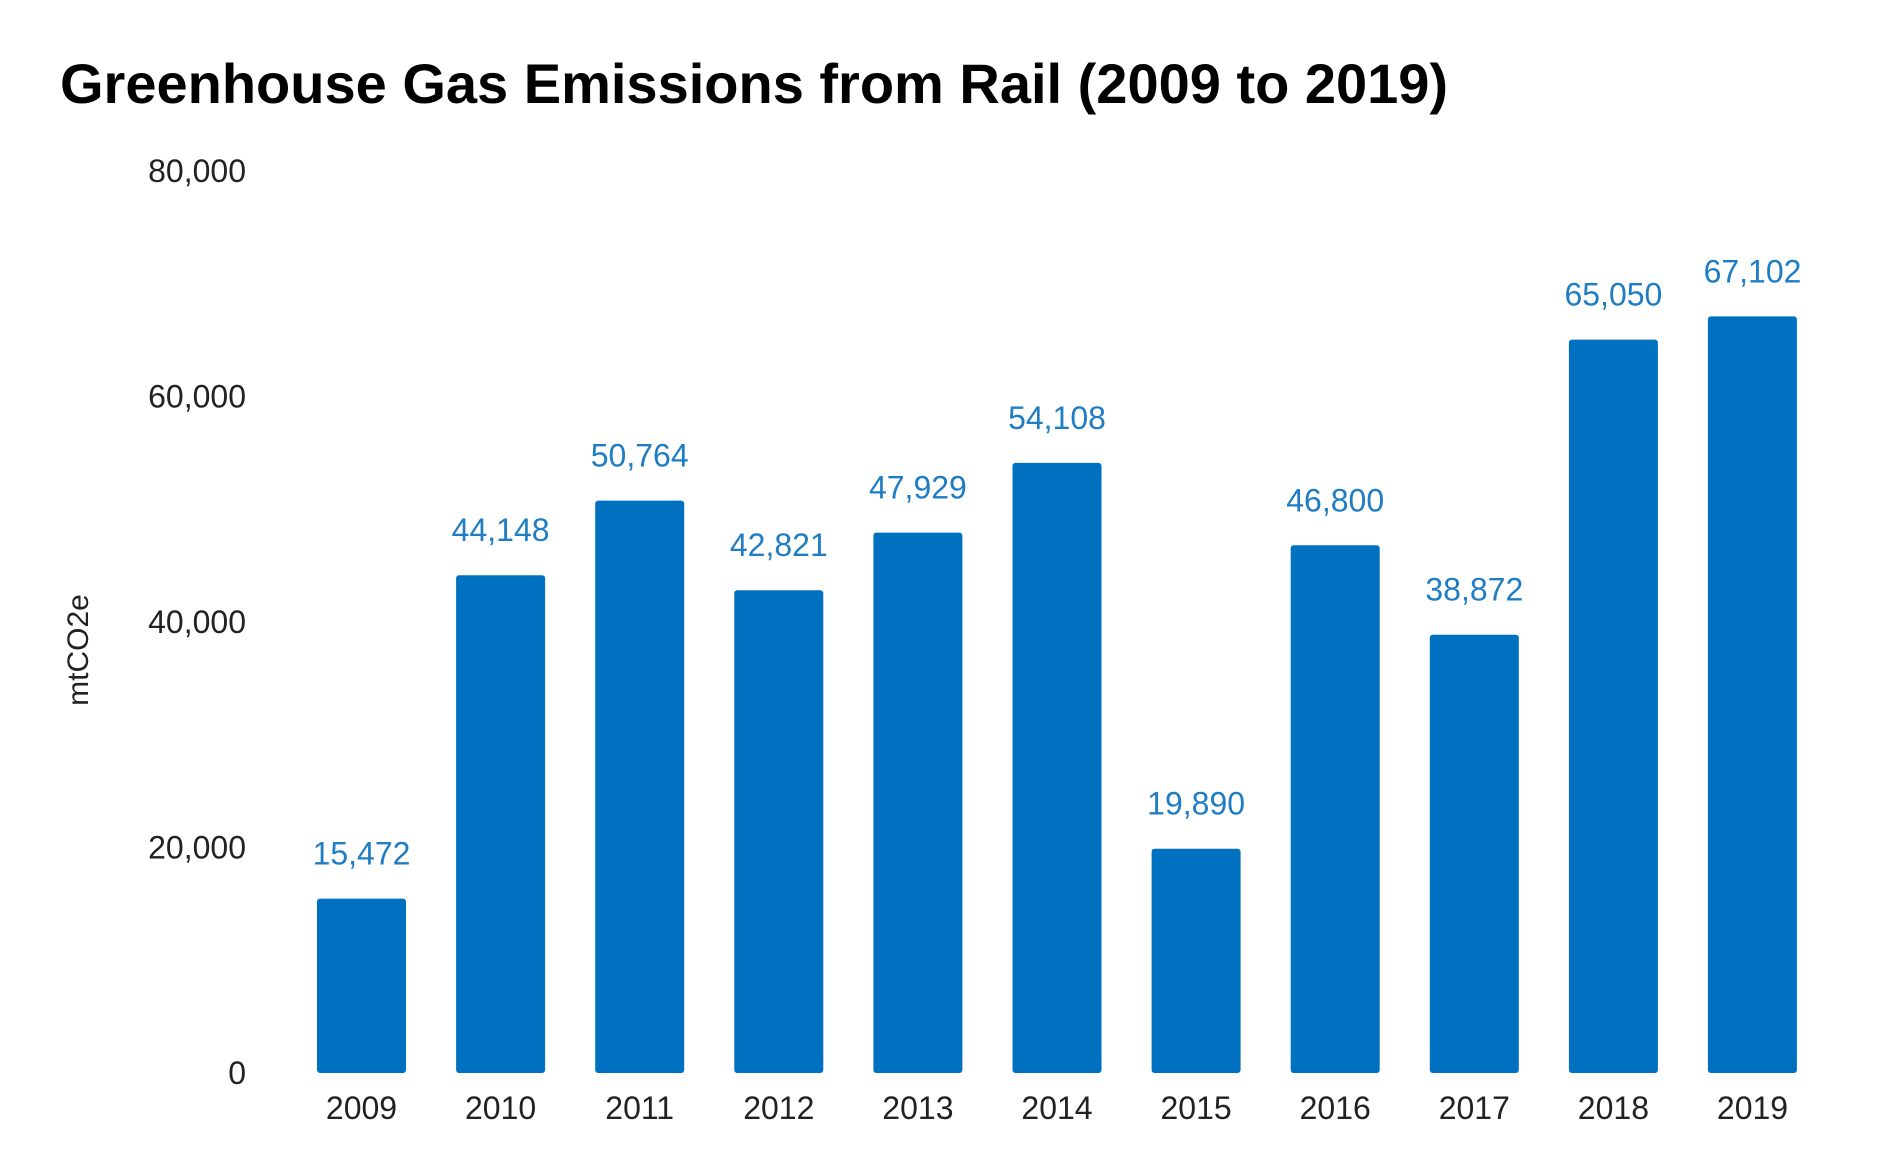  I want to click on x-tick-label-2011: 2011, so click(639, 1108).